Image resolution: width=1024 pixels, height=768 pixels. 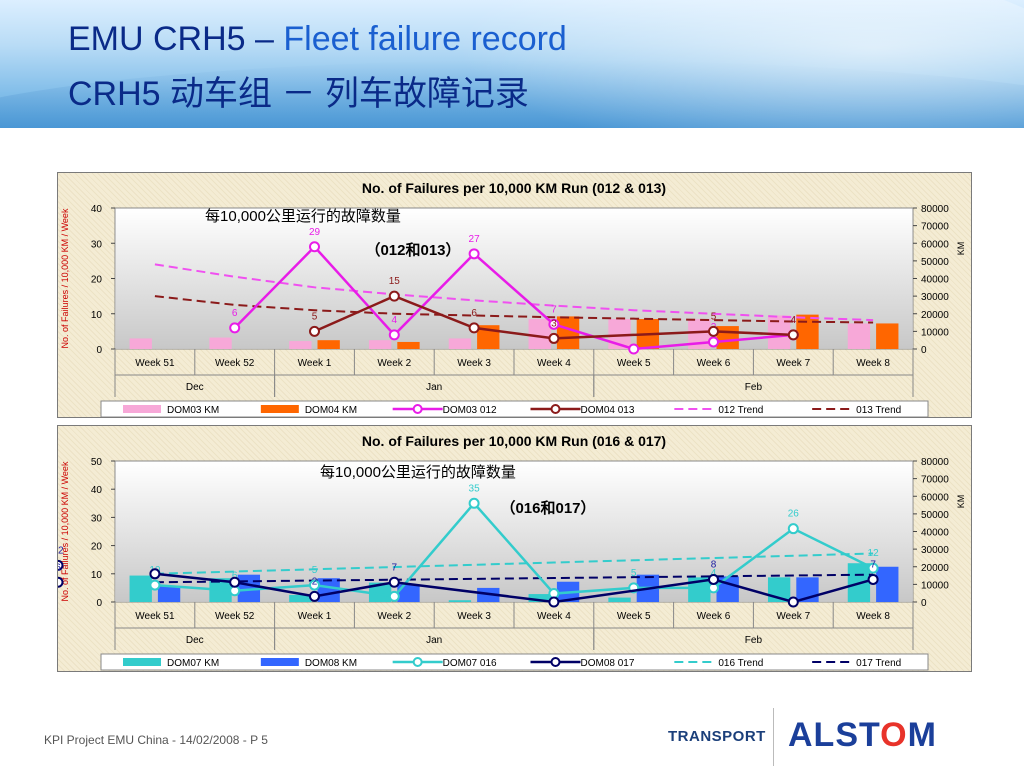 I want to click on legend, so click(x=514, y=408).